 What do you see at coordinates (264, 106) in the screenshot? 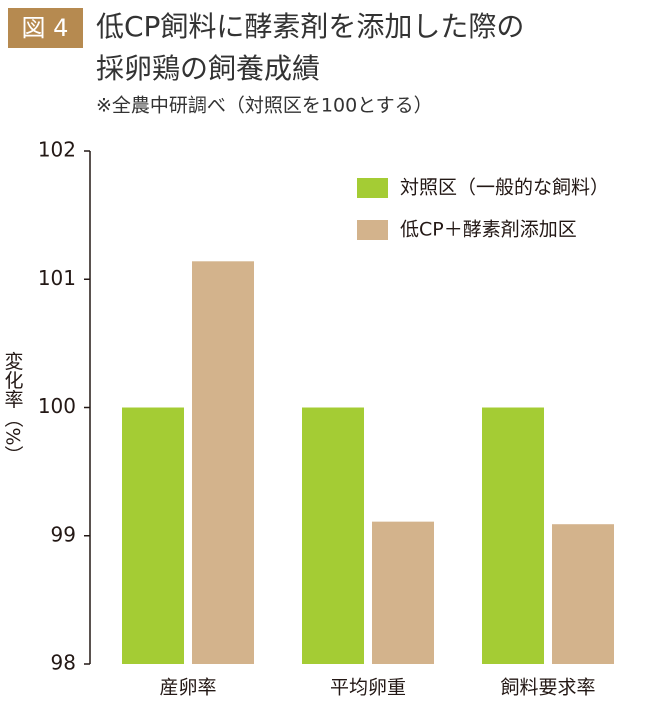
I see `chart-subtitle: ※全農中研調べ（対照区を100とする）` at bounding box center [264, 106].